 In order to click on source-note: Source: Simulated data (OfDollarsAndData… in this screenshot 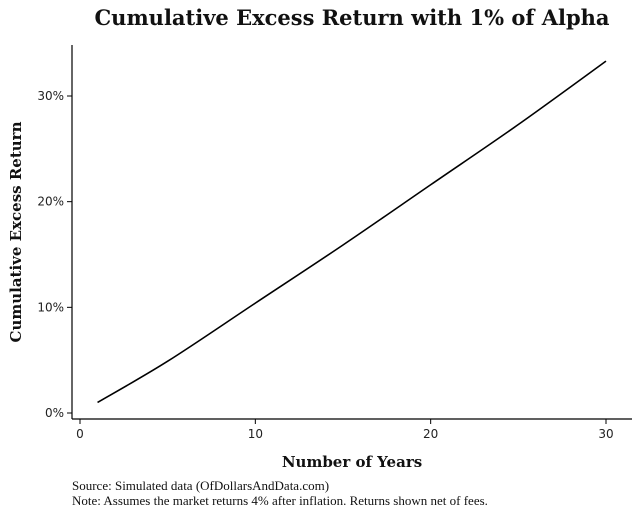, I will do `click(200, 485)`.